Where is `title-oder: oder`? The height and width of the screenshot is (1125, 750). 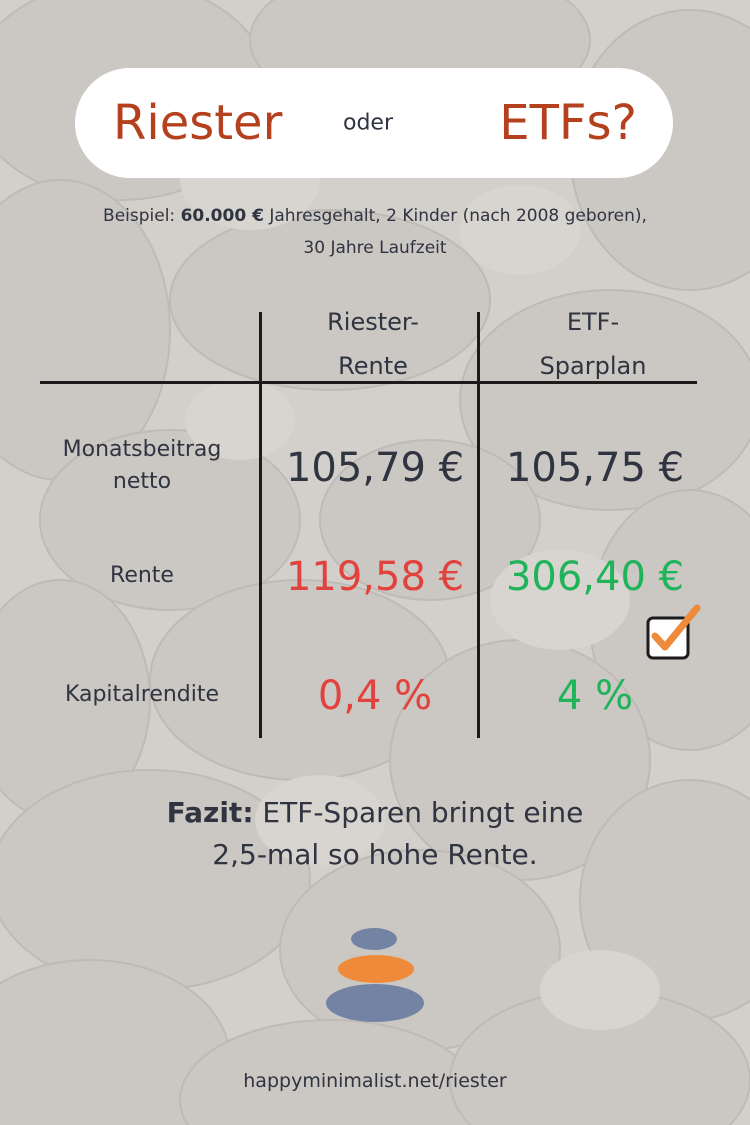
title-oder: oder is located at coordinates (368, 123).